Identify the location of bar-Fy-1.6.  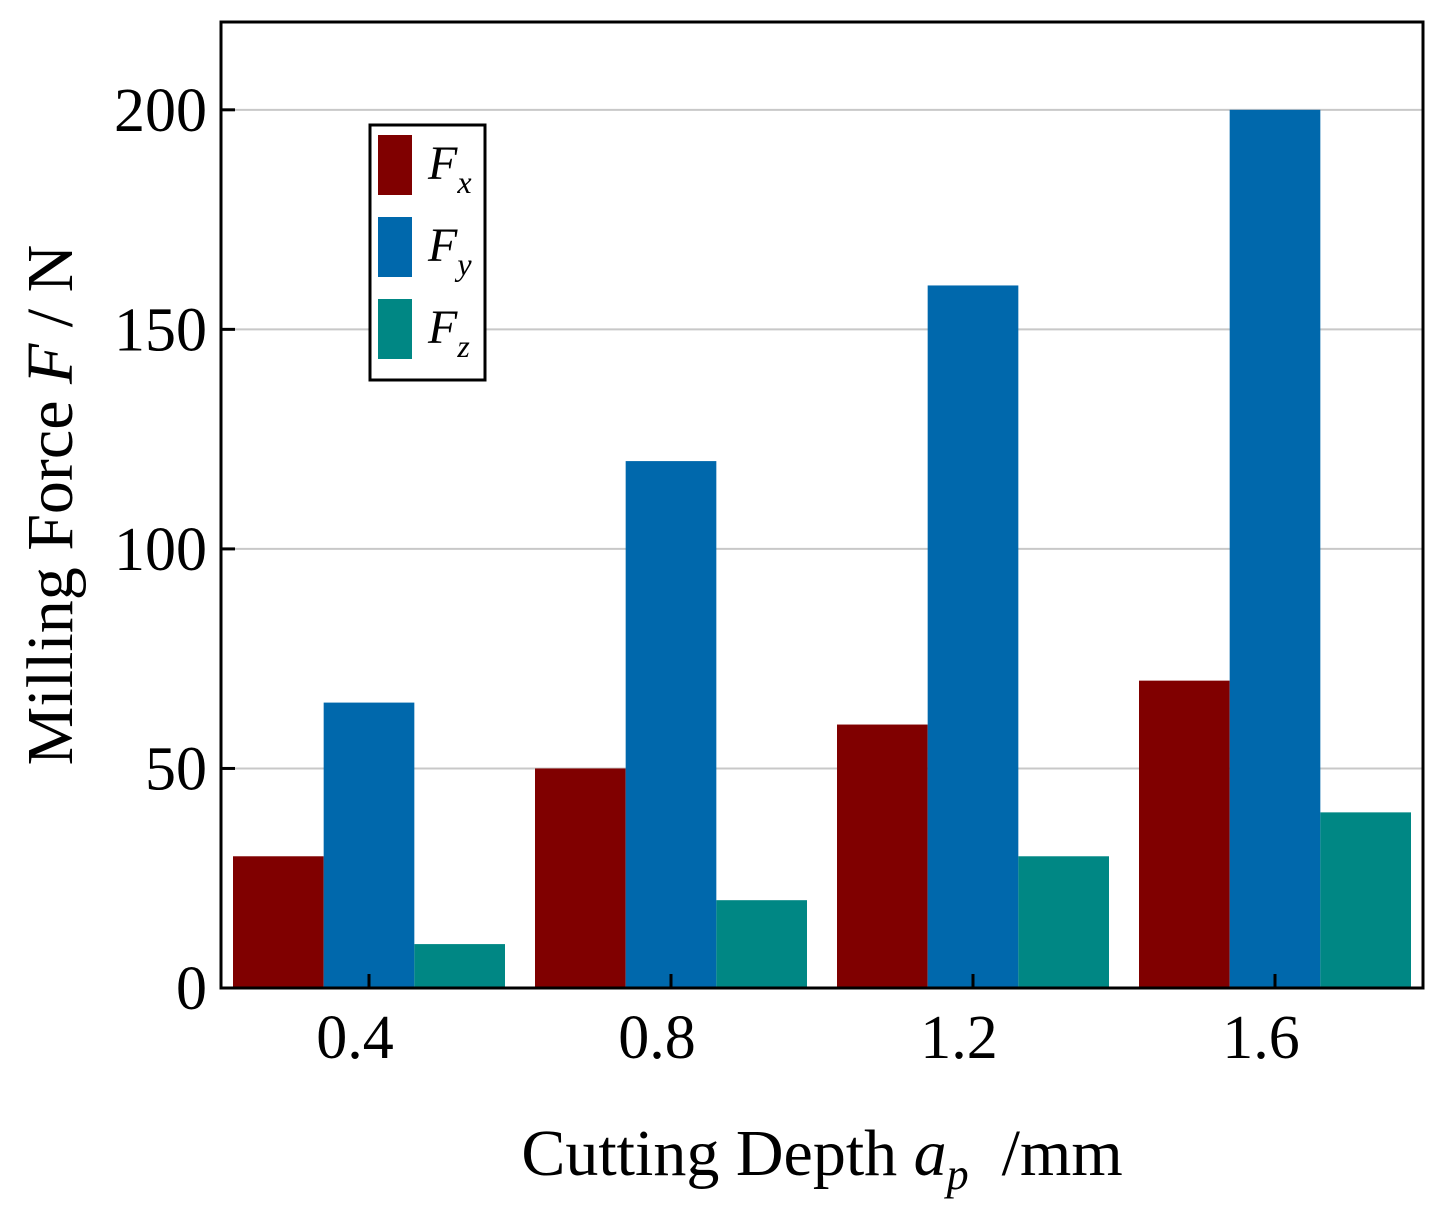
(1275, 549).